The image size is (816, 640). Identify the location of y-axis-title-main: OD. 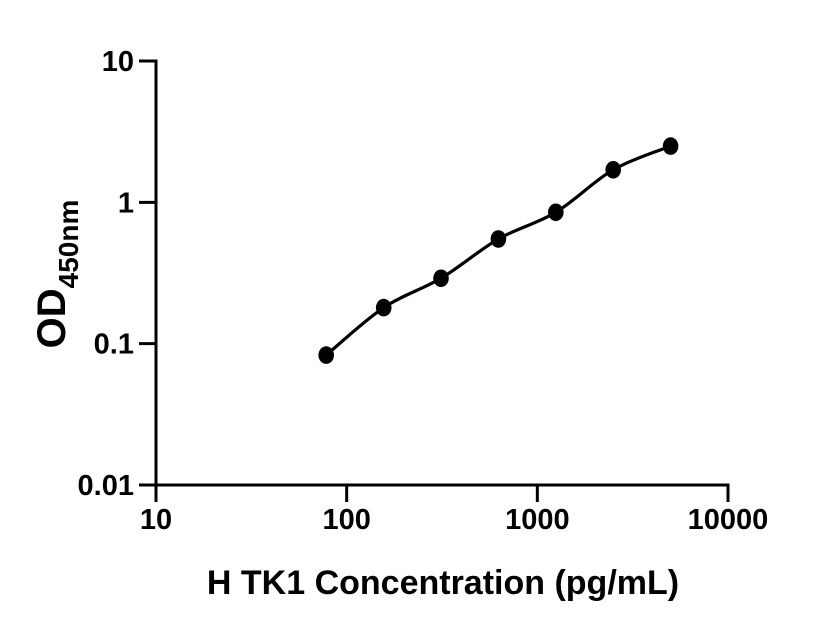
(52, 318).